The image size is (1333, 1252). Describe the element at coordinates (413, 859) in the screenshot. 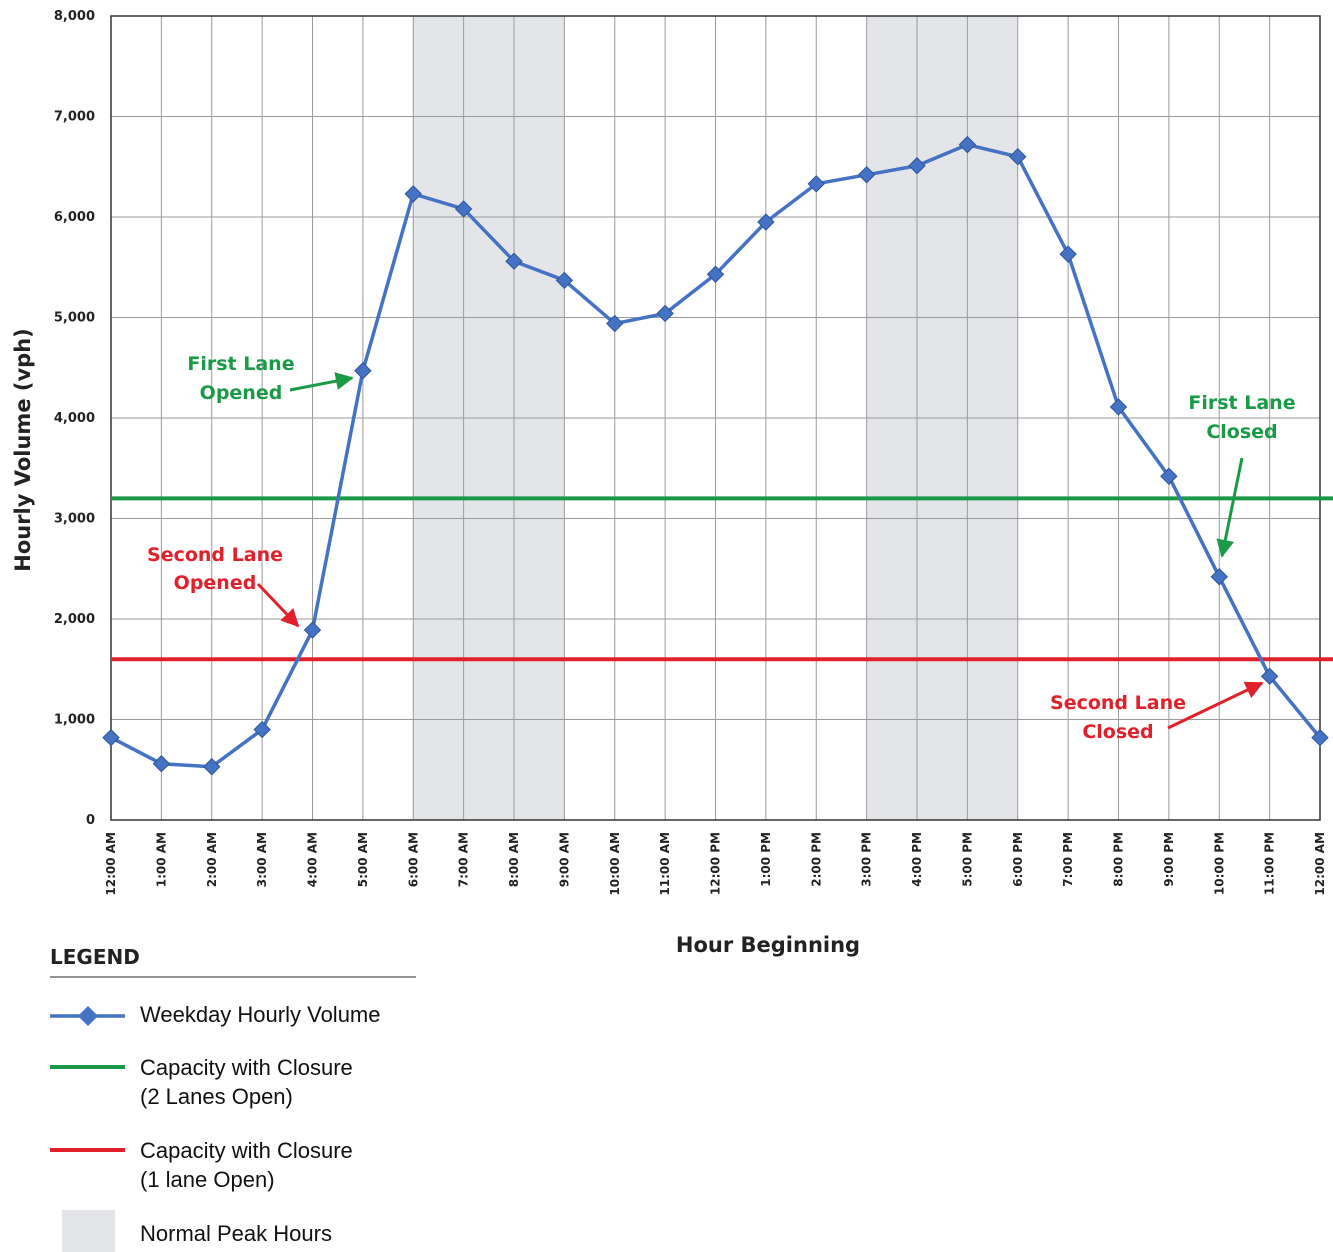

I see `x-tick-label: 6:00 AM` at that location.